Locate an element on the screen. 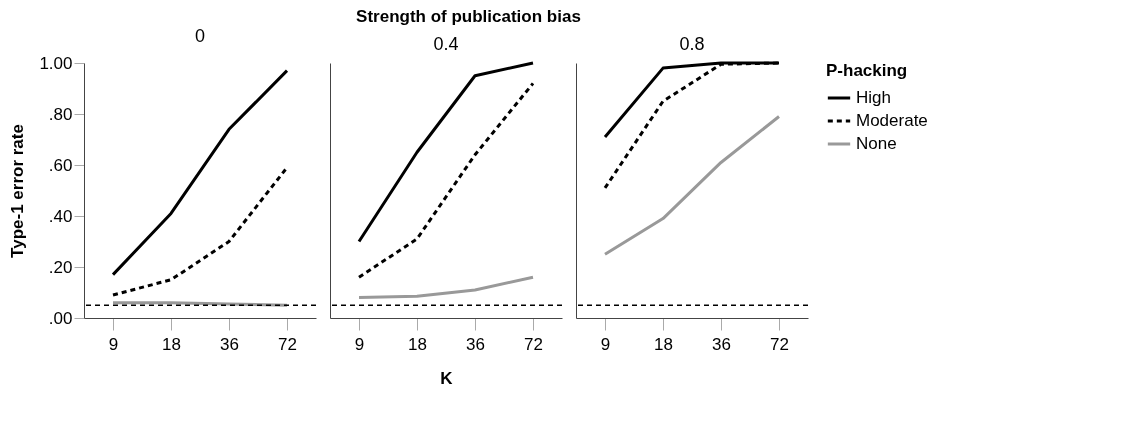  text: Strength of publication bias is located at coordinates (468, 16).